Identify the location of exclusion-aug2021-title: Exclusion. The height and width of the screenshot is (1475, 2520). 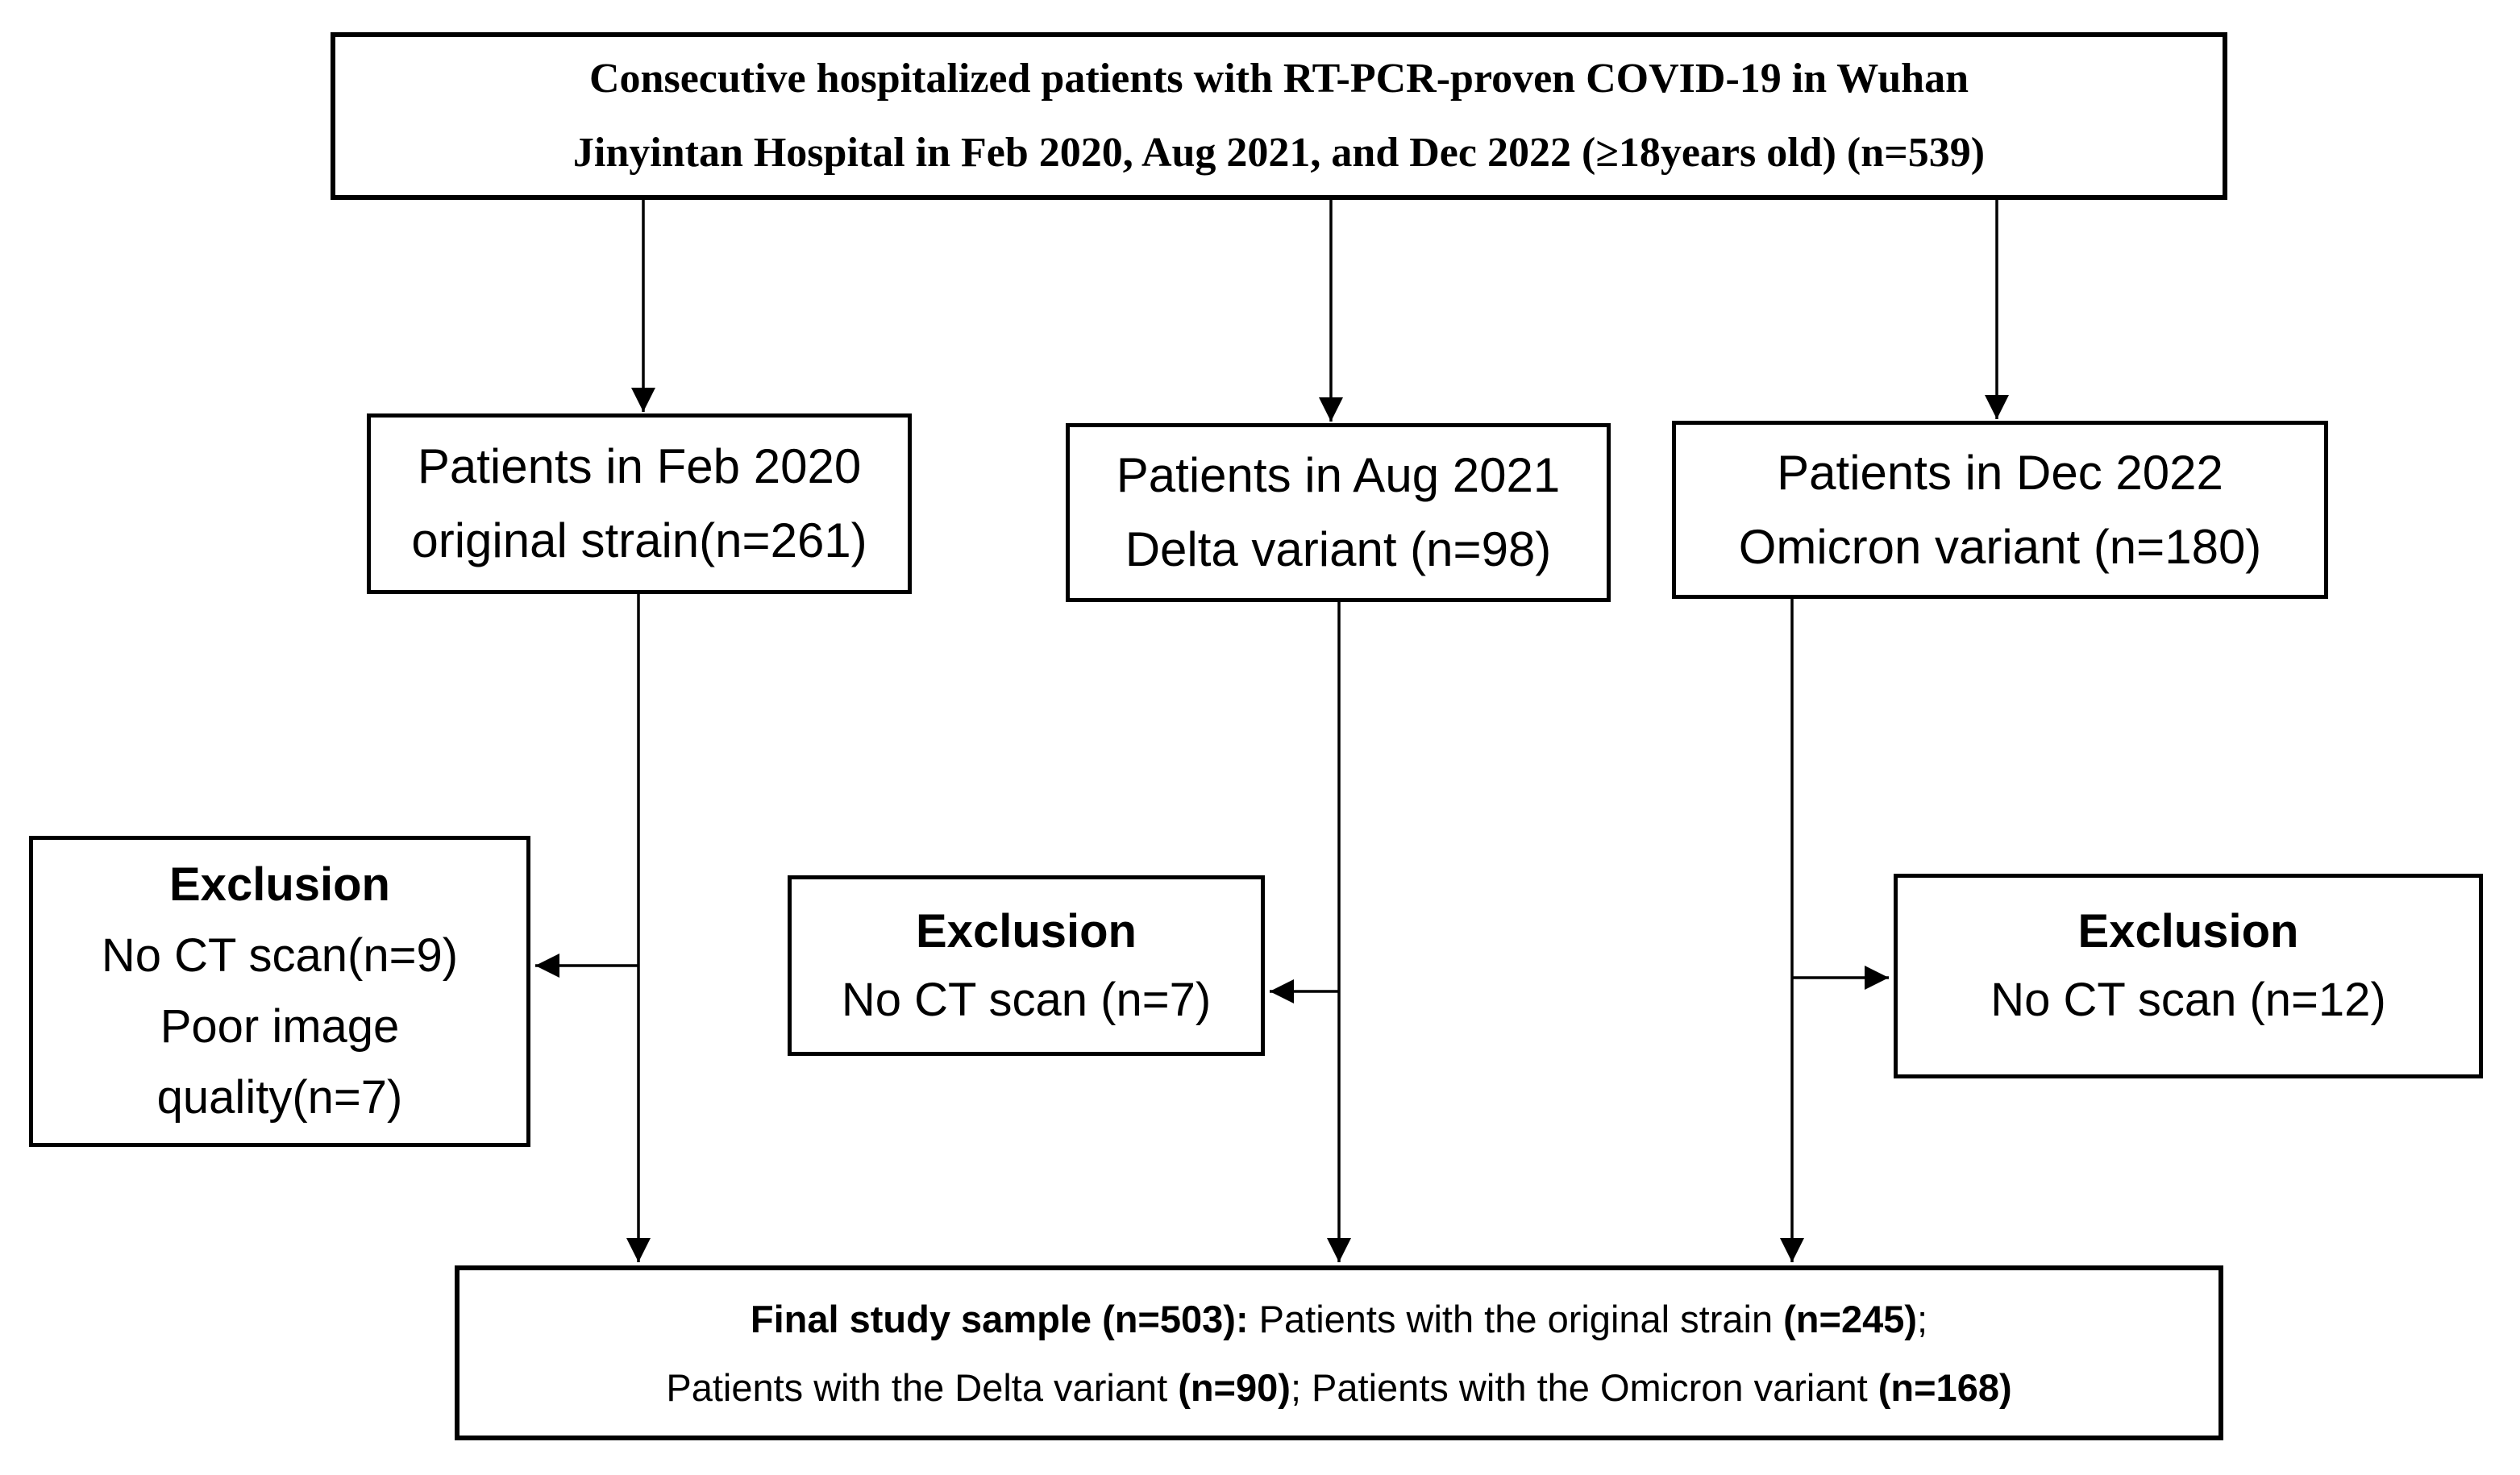
(1026, 931).